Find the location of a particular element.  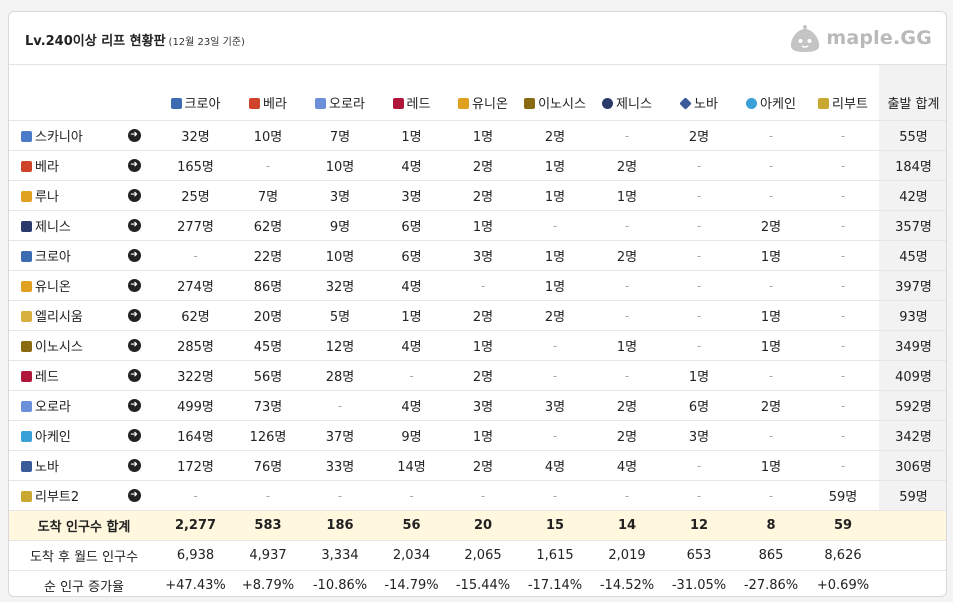

value-cell: 4명 is located at coordinates (555, 465).